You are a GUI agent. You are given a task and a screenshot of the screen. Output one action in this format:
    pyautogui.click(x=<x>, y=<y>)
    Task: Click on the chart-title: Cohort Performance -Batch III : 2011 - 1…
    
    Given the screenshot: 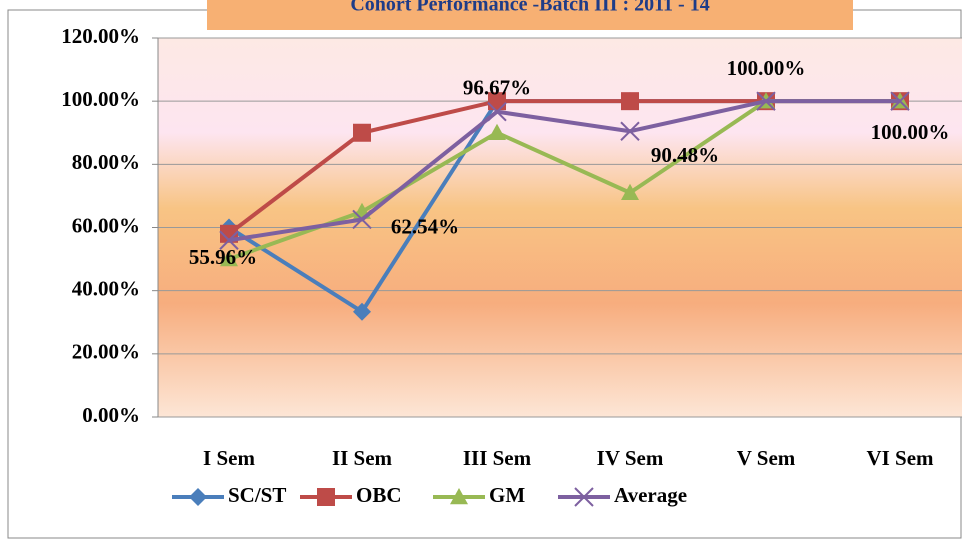 What is the action you would take?
    pyautogui.click(x=529, y=8)
    